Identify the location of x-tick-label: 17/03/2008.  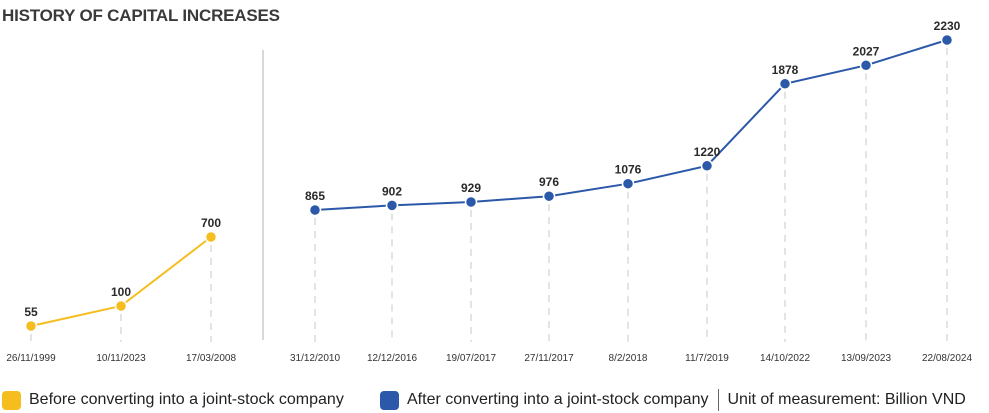
(211, 358).